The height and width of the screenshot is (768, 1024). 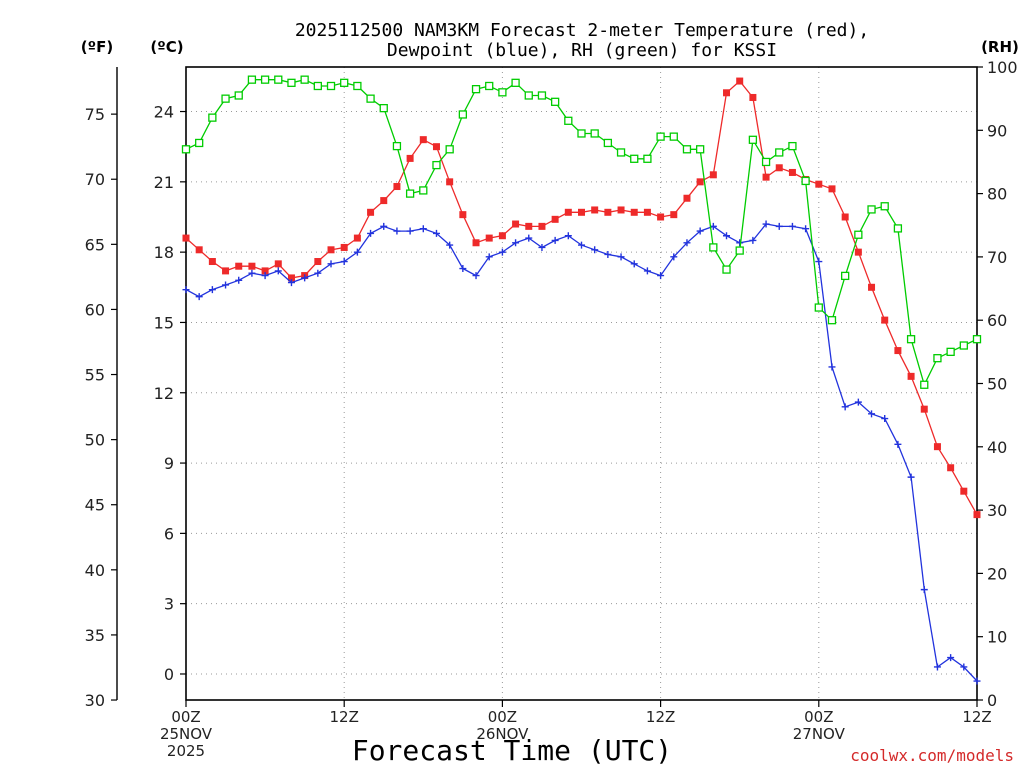 I want to click on celsius-tick-label: 0, so click(x=169, y=674).